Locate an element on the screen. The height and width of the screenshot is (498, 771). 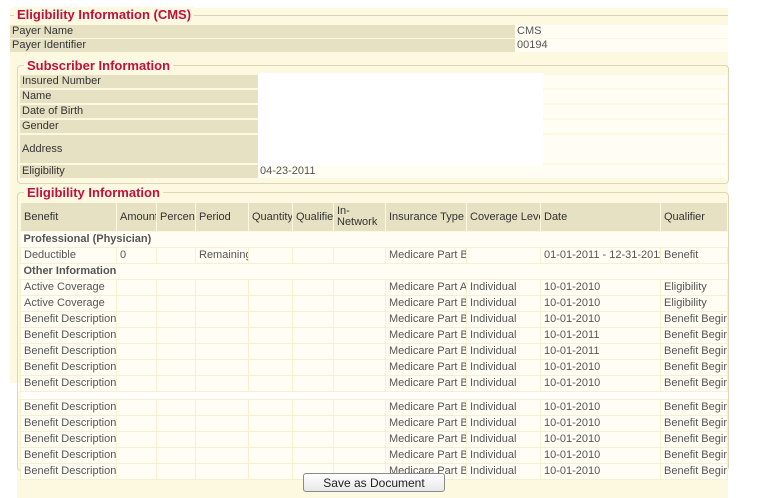
column-header: Insurance Type is located at coordinates (426, 217).